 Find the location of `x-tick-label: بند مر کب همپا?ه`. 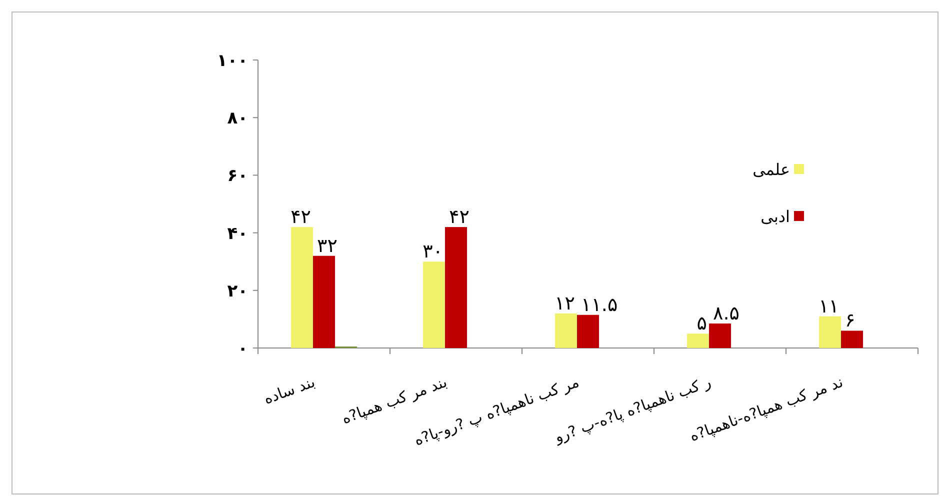

x-tick-label: بند مر کب همپا?ه is located at coordinates (394, 400).